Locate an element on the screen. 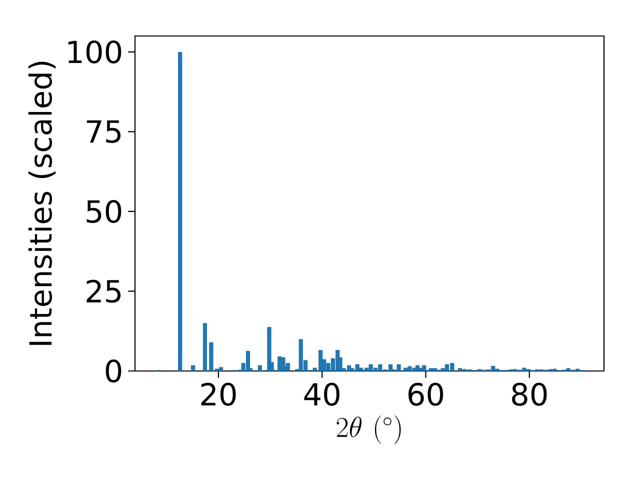 The width and height of the screenshot is (640, 480). x-tick-label: 40 is located at coordinates (322, 394).